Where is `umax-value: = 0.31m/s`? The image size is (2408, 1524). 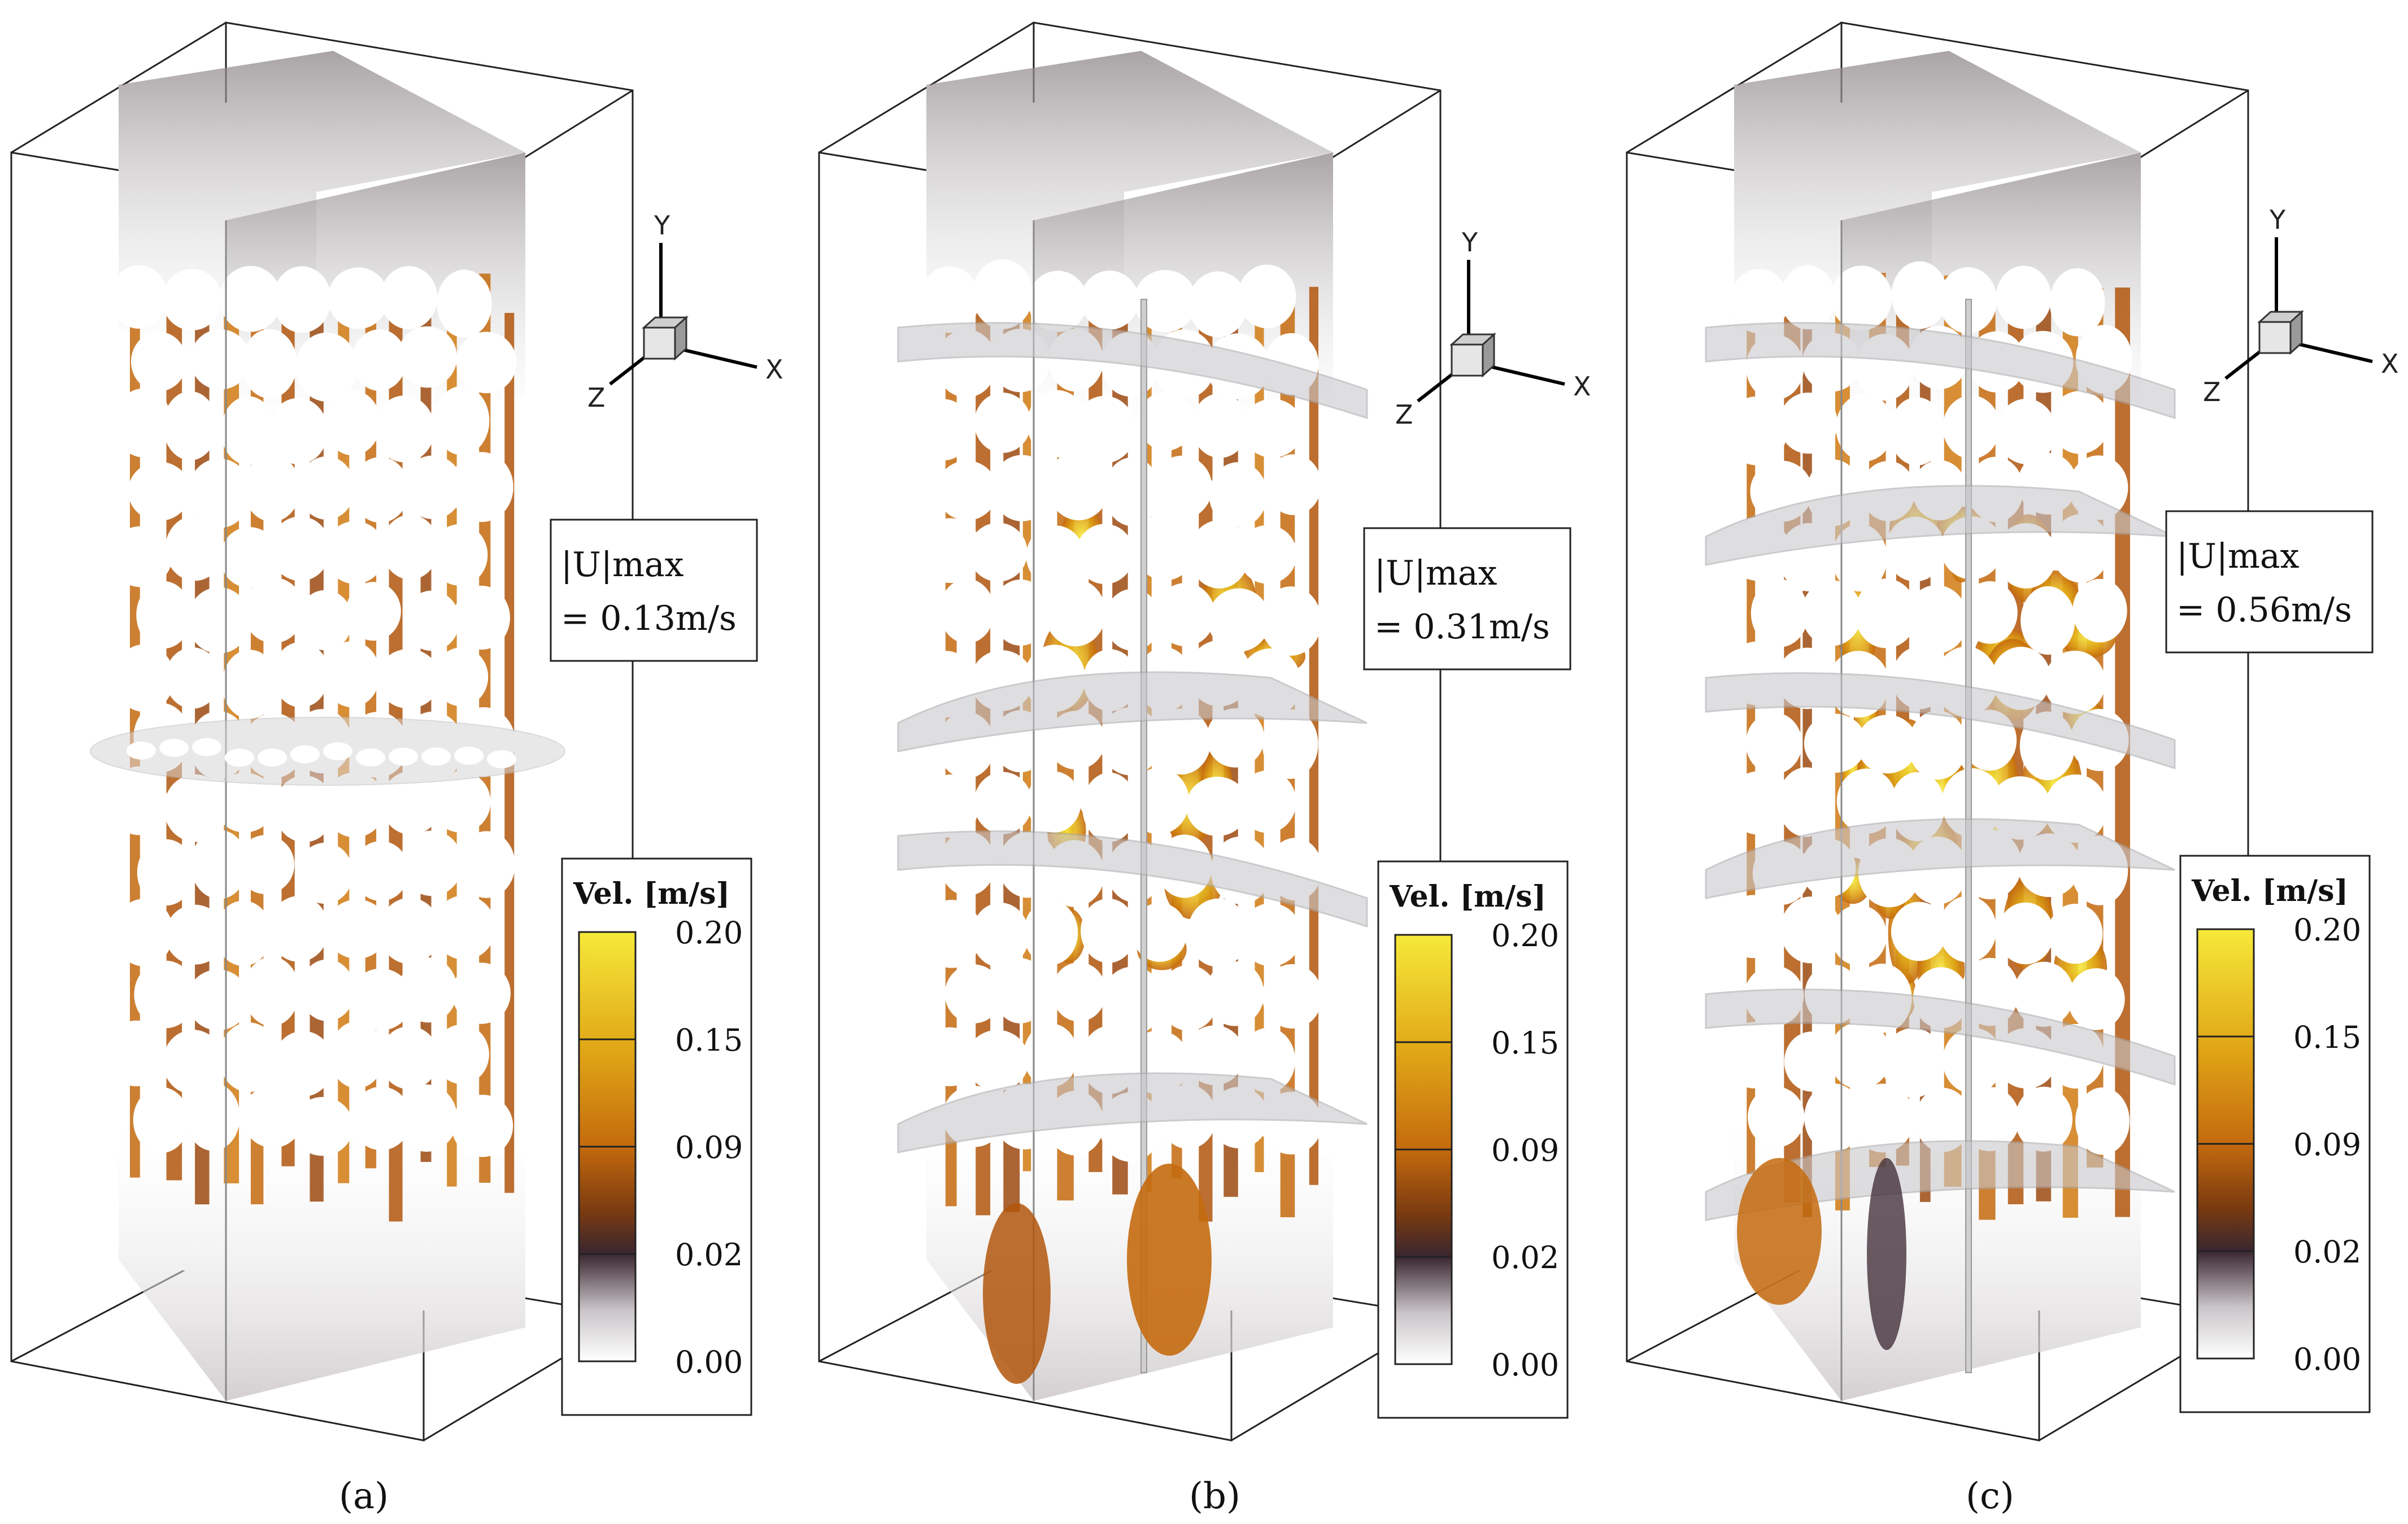 umax-value: = 0.31m/s is located at coordinates (1462, 627).